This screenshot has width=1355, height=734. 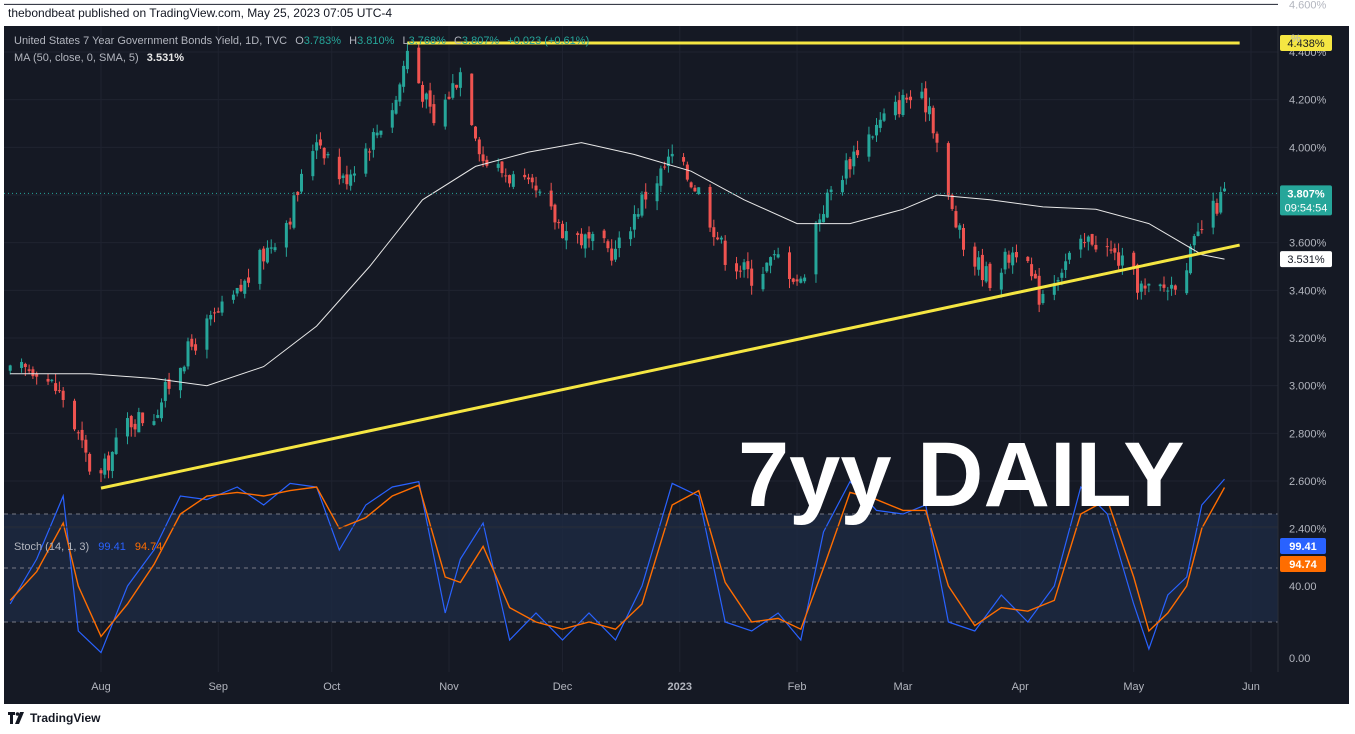 What do you see at coordinates (961, 475) in the screenshot?
I see `overlay-title: 7yy DAILY` at bounding box center [961, 475].